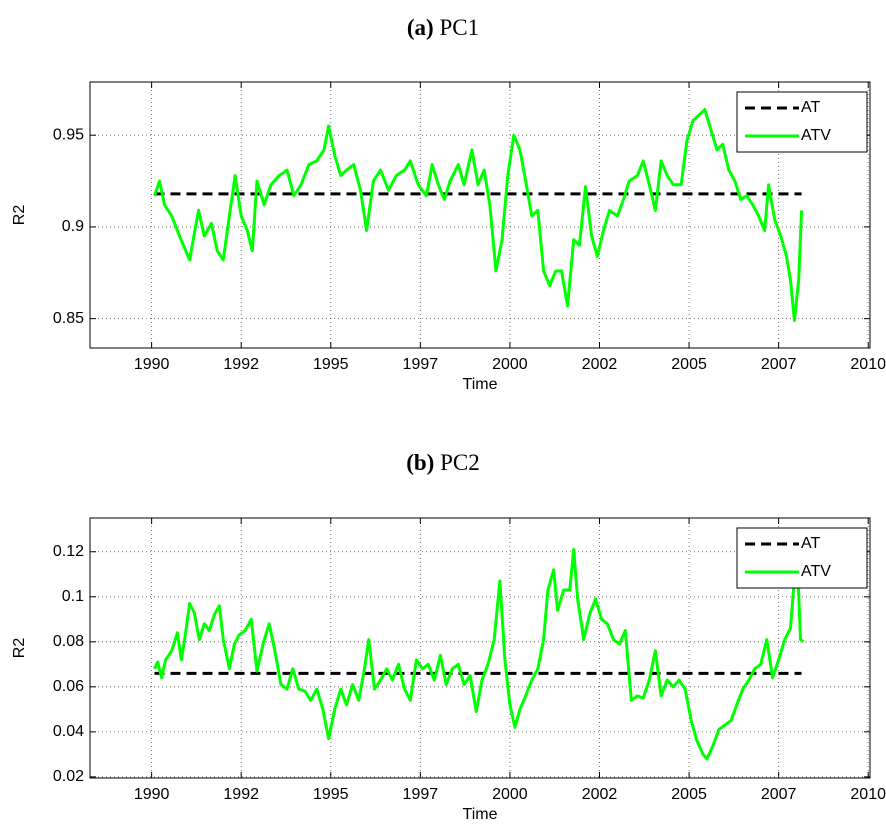  What do you see at coordinates (459, 27) in the screenshot?
I see `title-text: PC1` at bounding box center [459, 27].